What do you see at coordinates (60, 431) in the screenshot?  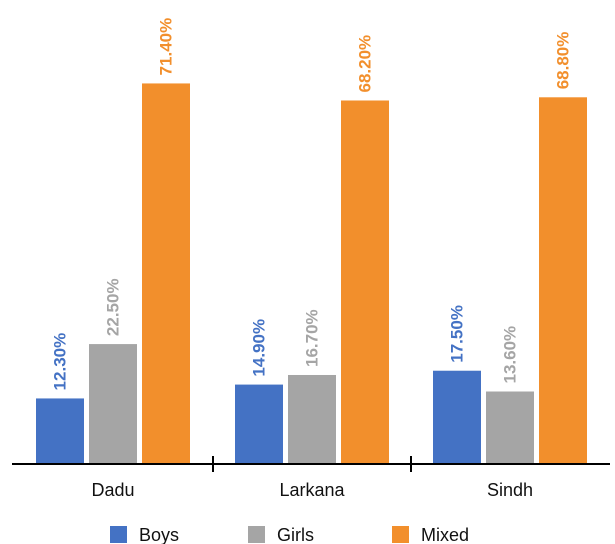 I see `bar-dadu-boys` at bounding box center [60, 431].